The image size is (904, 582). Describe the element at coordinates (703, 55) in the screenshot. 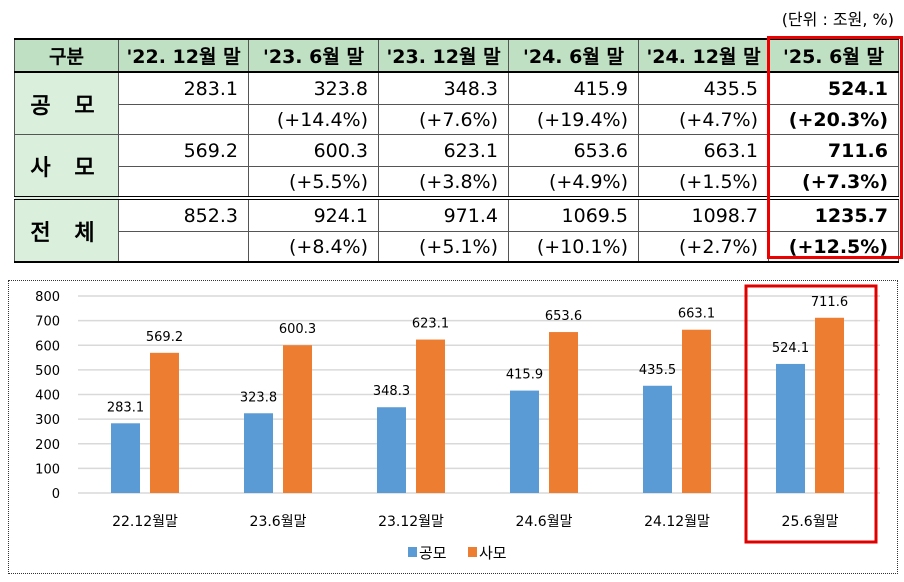

I see `header-cell: '24. 12월 말` at that location.